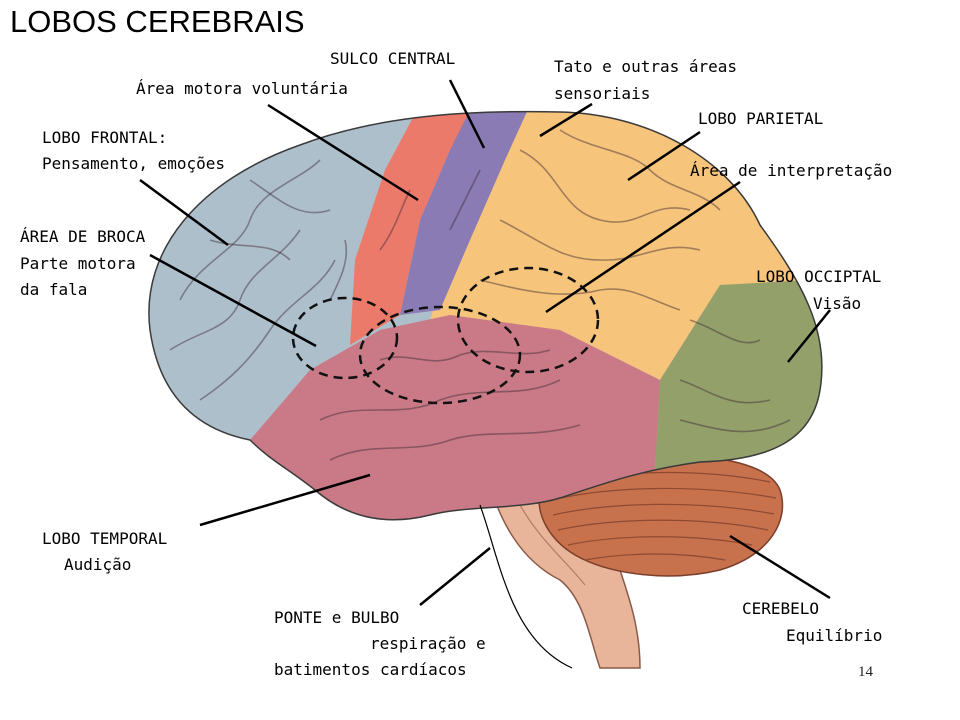 The image size is (960, 720). Describe the element at coordinates (455, 576) in the screenshot. I see `leader-ponte` at that location.